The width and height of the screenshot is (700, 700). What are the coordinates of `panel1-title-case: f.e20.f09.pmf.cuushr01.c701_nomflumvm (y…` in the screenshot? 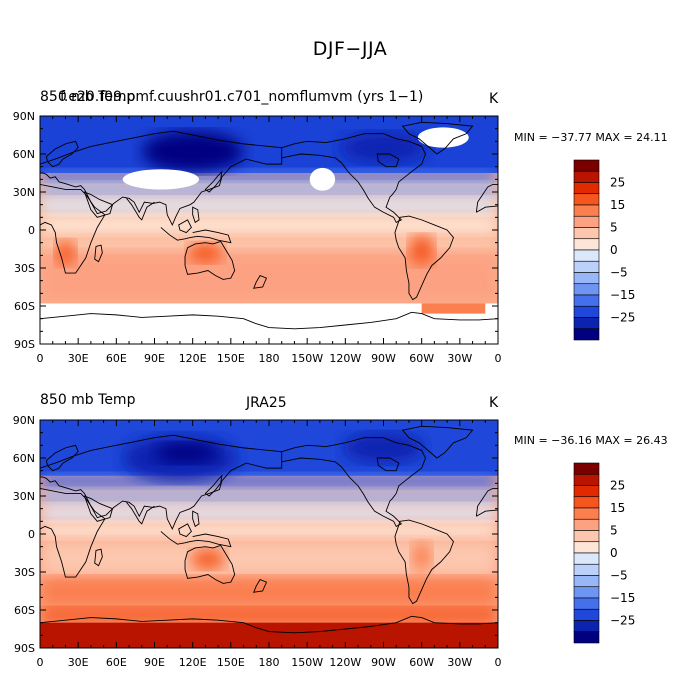 It's located at (242, 97).